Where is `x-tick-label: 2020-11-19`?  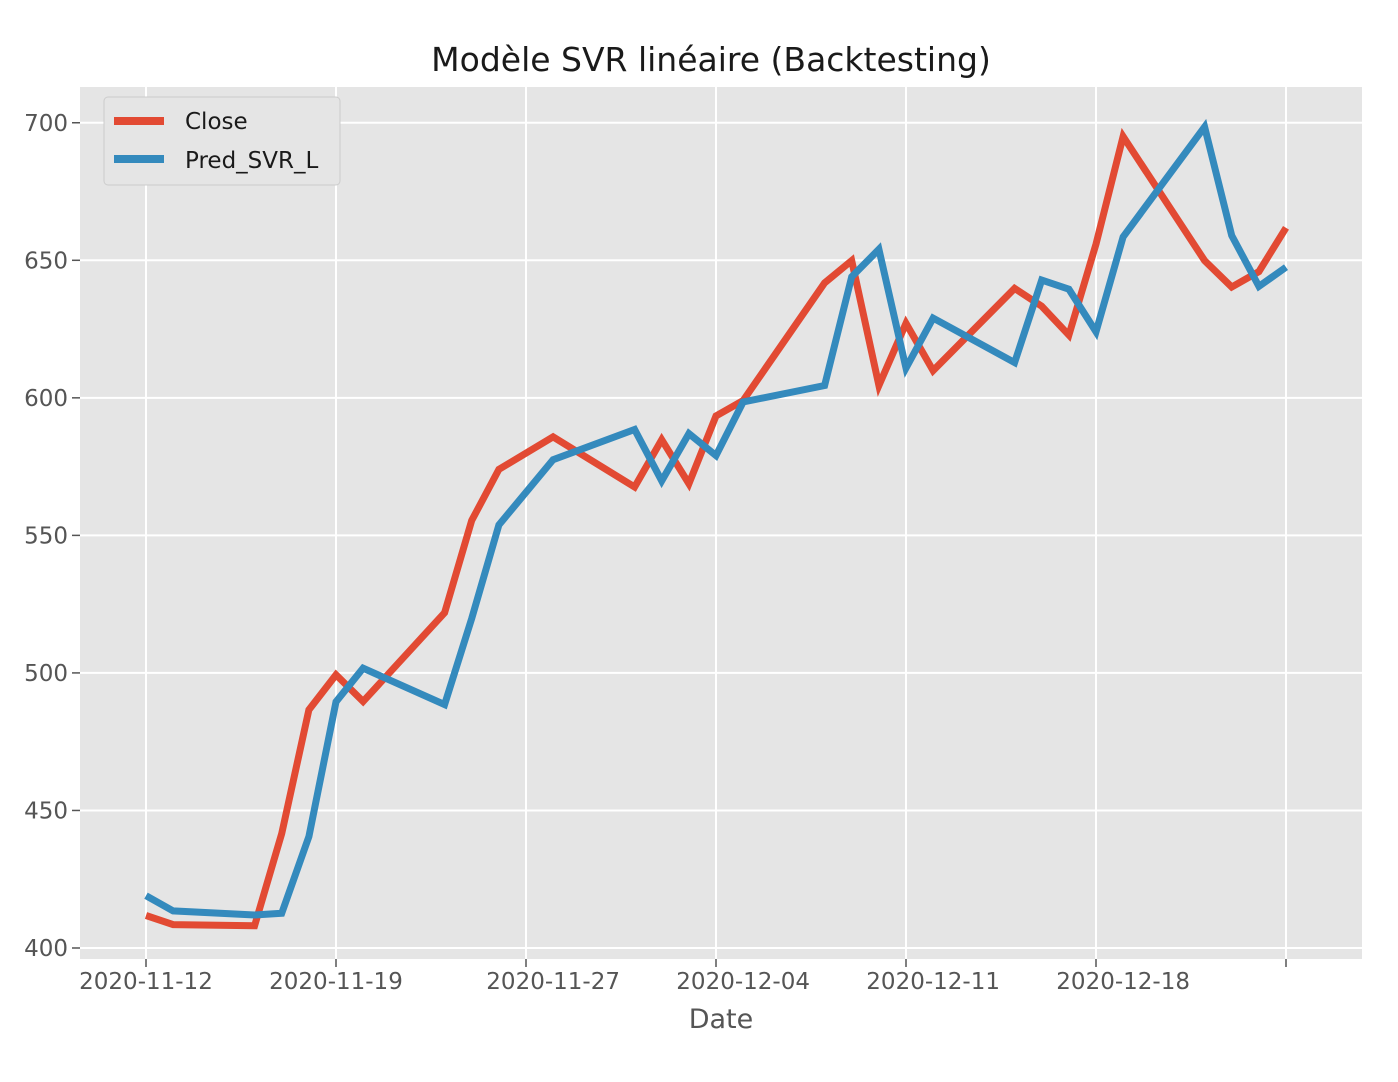 x-tick-label: 2020-11-19 is located at coordinates (336, 982).